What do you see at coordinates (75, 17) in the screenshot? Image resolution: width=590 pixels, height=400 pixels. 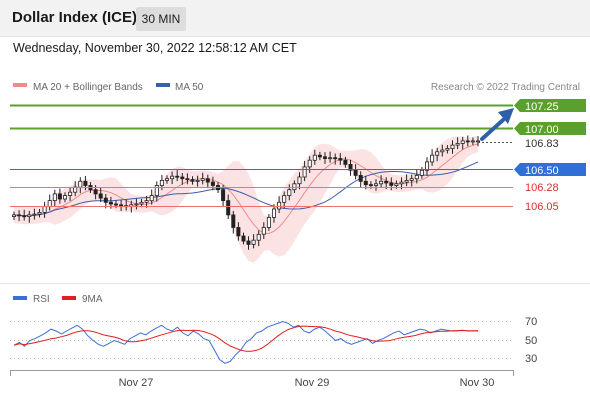 I see `instrument-title: Dollar Index (ICE)` at bounding box center [75, 17].